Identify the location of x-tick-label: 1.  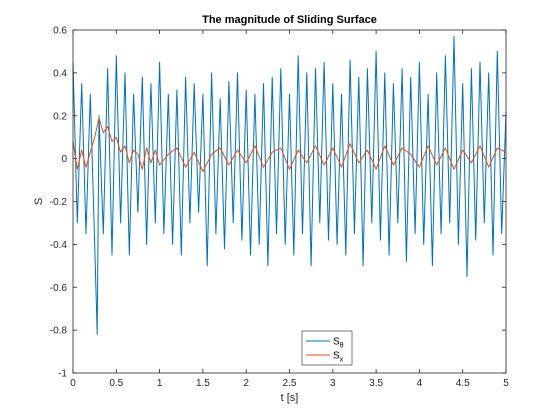
(160, 383).